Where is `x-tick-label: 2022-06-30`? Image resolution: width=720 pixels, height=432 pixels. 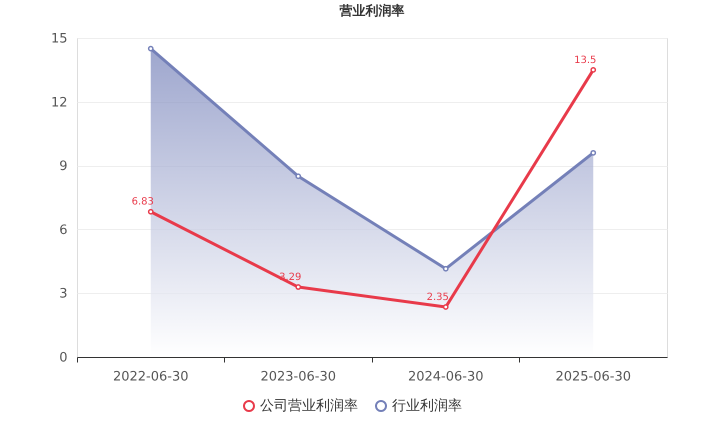 x-tick-label: 2022-06-30 is located at coordinates (150, 377).